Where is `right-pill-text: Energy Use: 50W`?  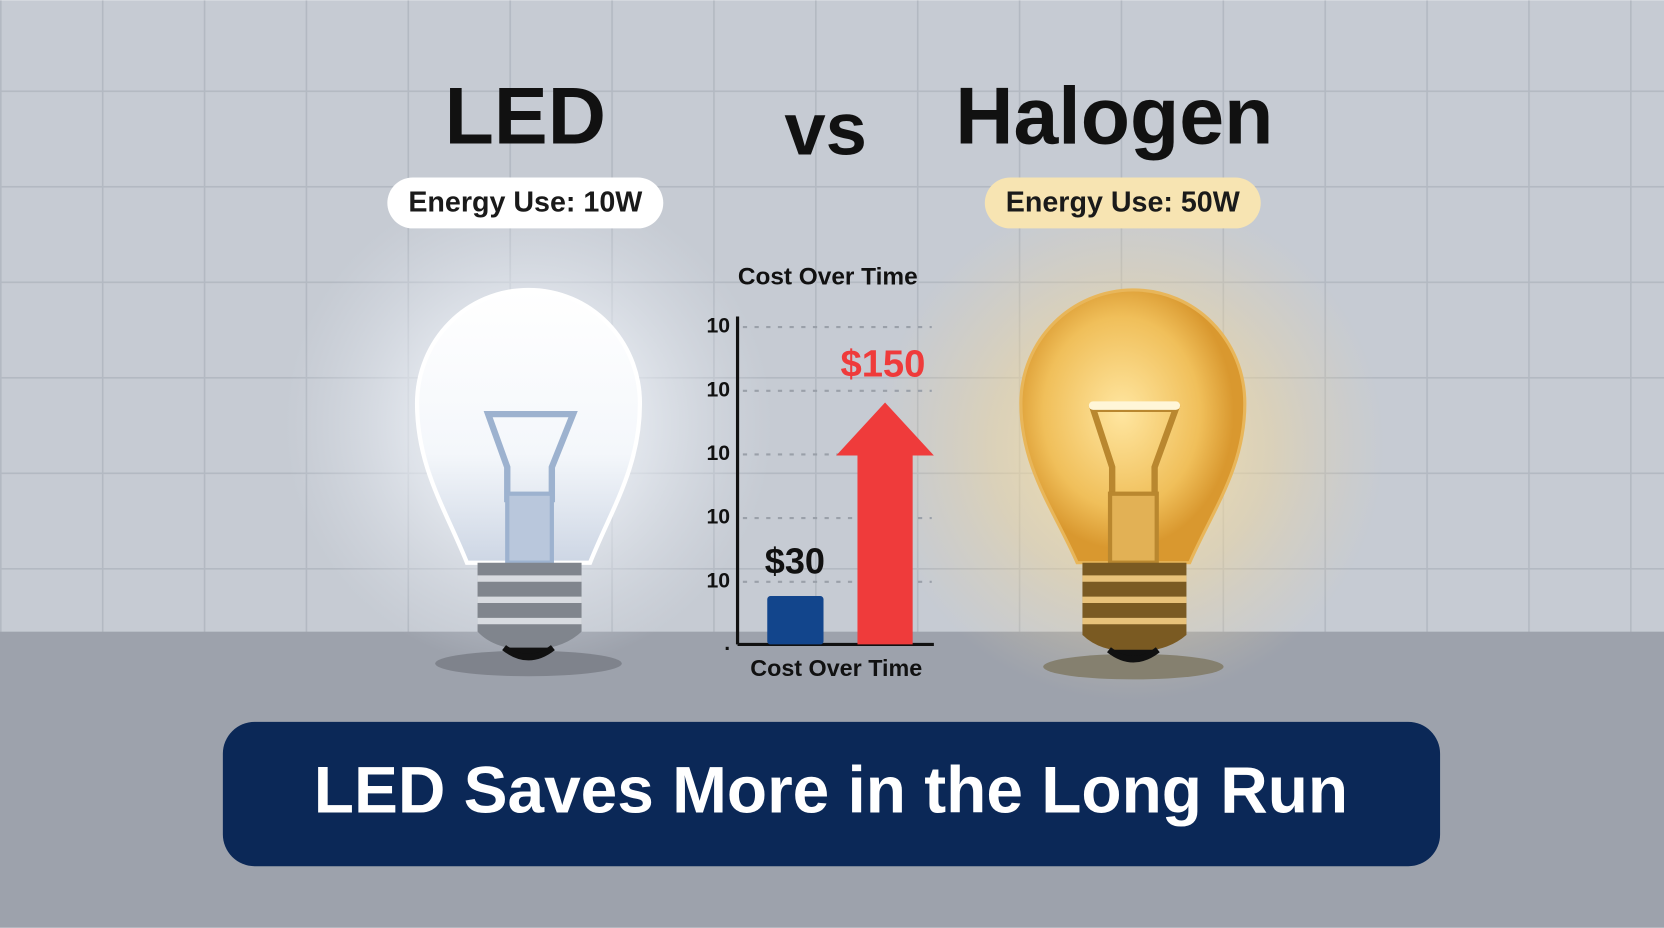
right-pill-text: Energy Use: 50W is located at coordinates (1123, 203).